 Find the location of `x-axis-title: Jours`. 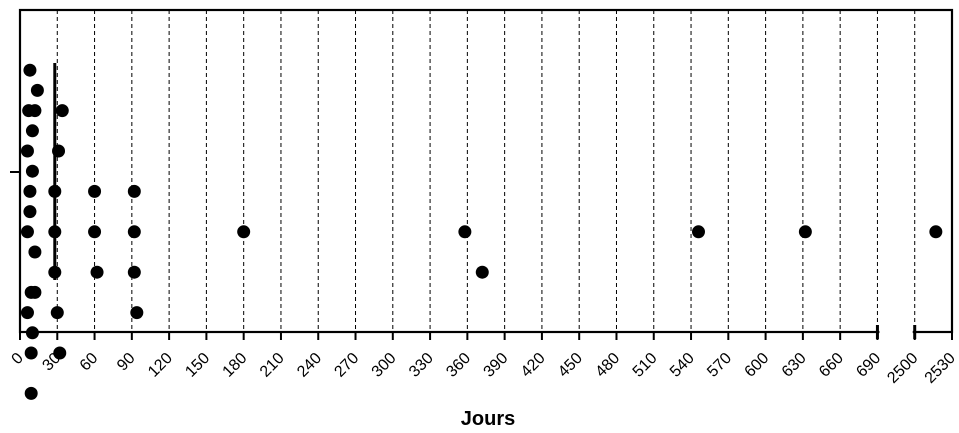

x-axis-title: Jours is located at coordinates (488, 419).